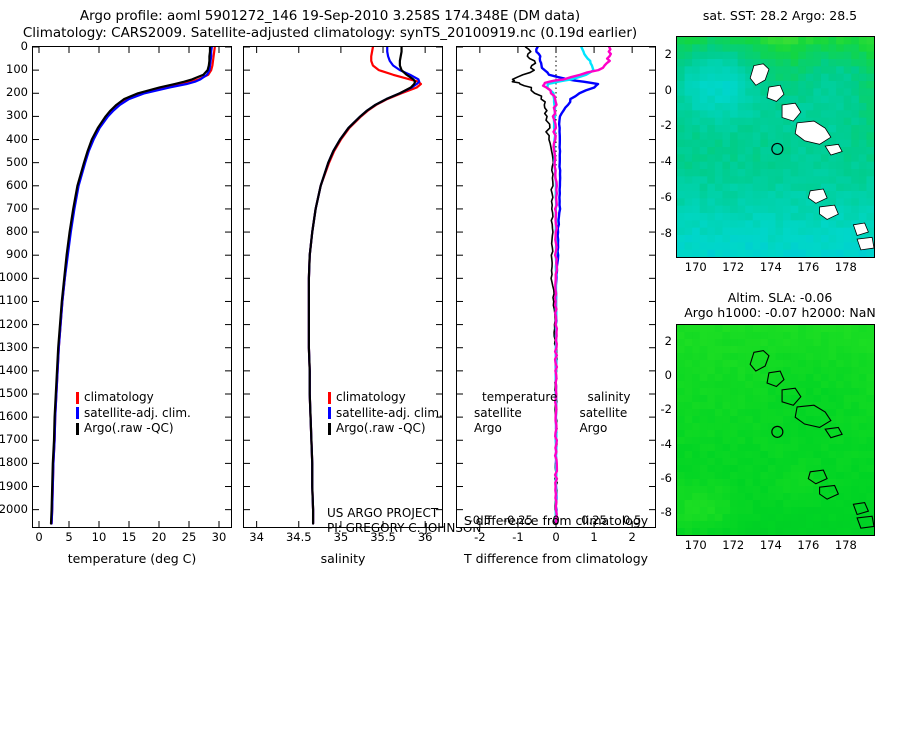 This screenshot has width=900, height=734. What do you see at coordinates (480, 537) in the screenshot?
I see `tdiff-xtick--2: -2` at bounding box center [480, 537].